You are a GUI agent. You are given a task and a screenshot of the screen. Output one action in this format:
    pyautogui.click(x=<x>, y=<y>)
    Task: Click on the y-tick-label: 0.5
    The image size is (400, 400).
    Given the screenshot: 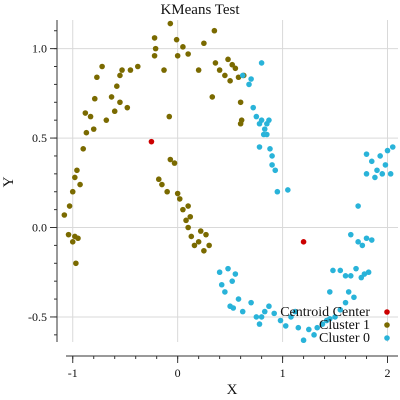 What is the action you would take?
    pyautogui.click(x=39, y=138)
    